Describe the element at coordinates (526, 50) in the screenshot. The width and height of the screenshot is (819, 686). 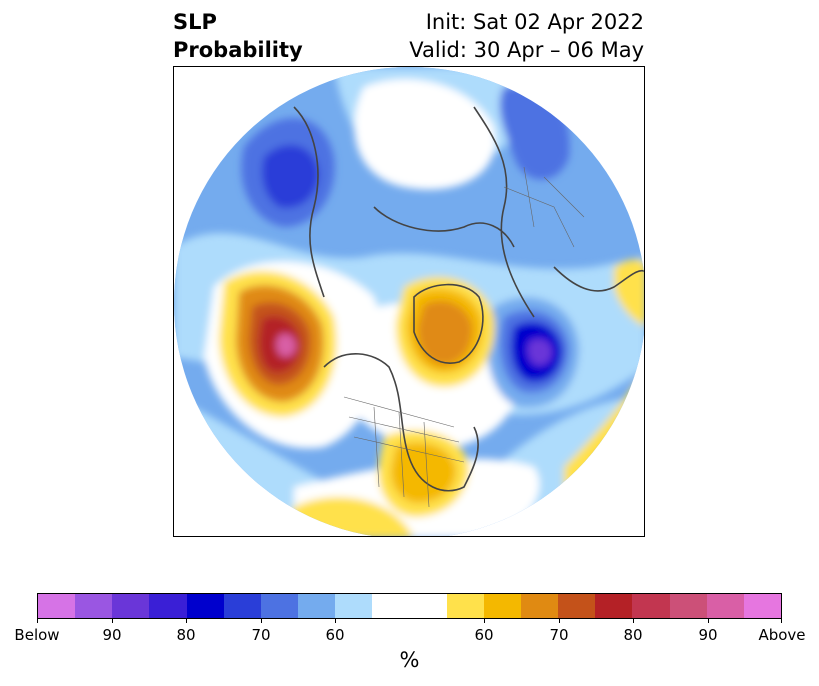
I see `valid-range: Valid: 30 Apr – 06 May` at that location.